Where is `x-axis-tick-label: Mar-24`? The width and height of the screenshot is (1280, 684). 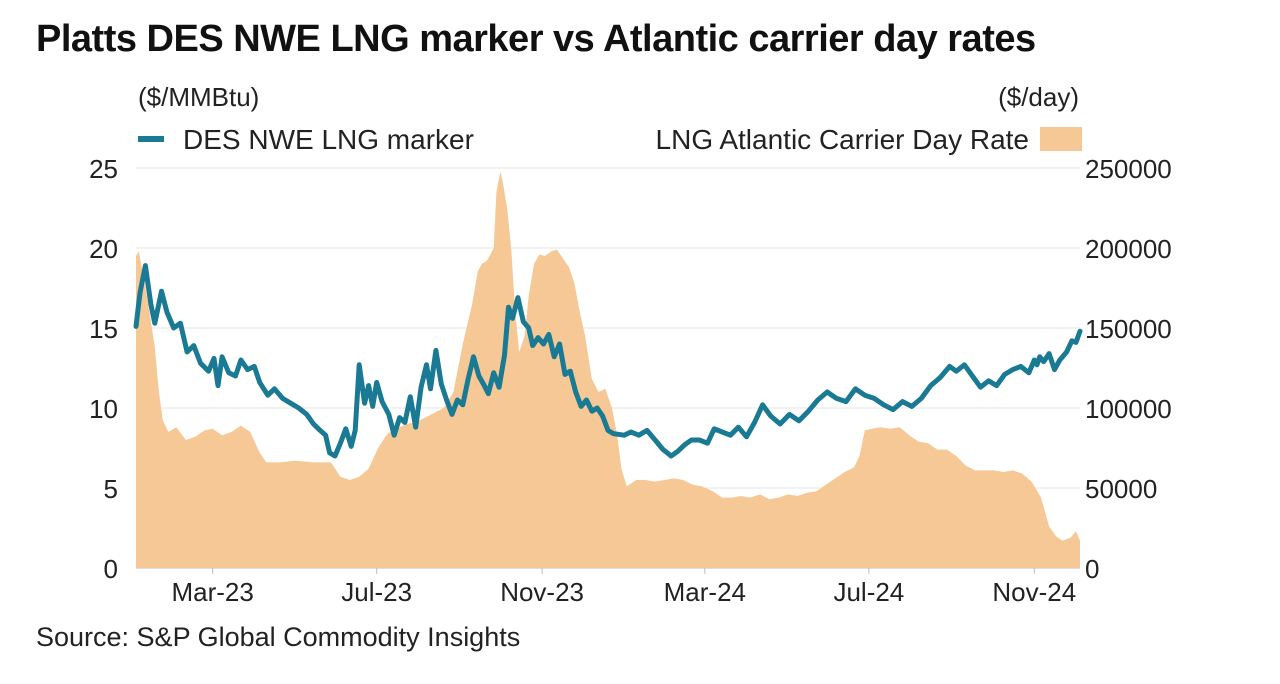
x-axis-tick-label: Mar-24 is located at coordinates (705, 592).